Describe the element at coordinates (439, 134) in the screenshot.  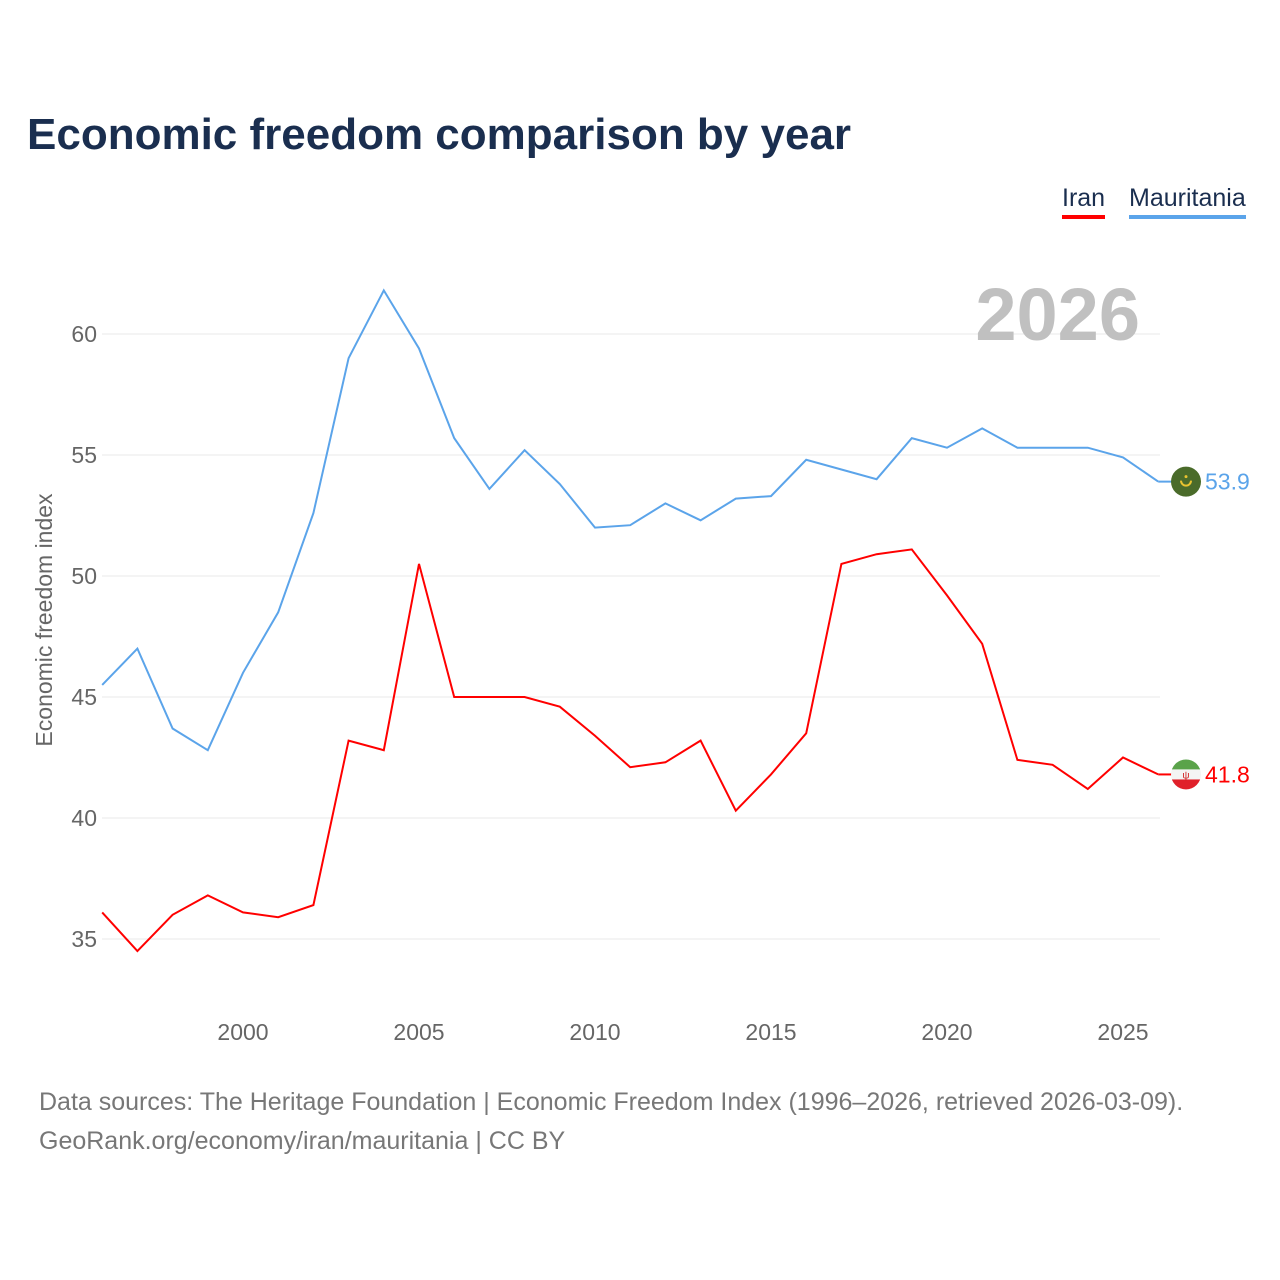
I see `chart-title: Economic freedom comparison by year` at that location.